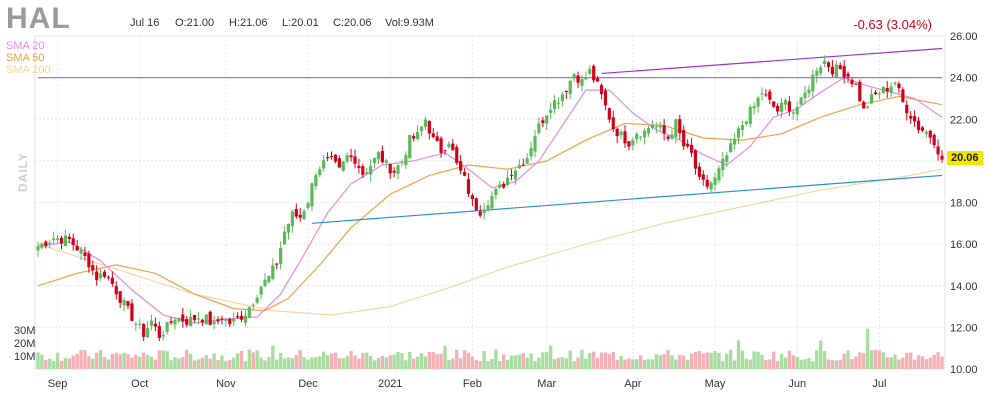 Image resolution: width=990 pixels, height=405 pixels. I want to click on legend-sma200: SMA 200, so click(28, 70).